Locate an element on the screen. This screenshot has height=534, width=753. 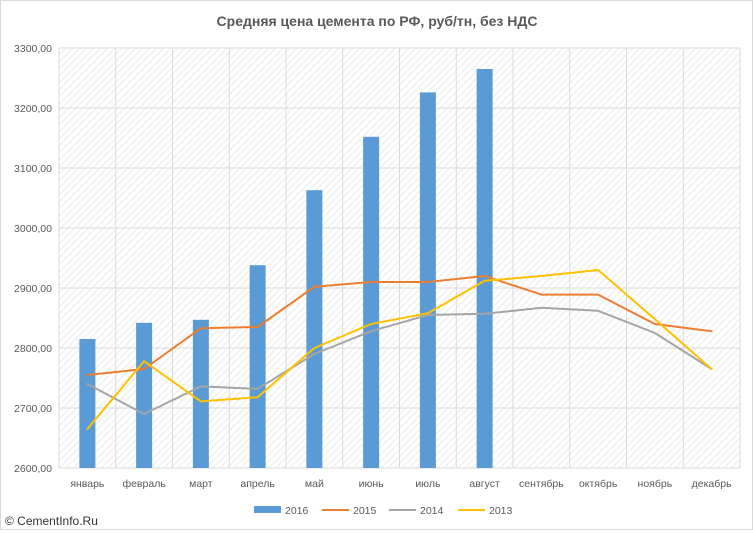
y-tick-label: 2600,00 is located at coordinates (33, 469).